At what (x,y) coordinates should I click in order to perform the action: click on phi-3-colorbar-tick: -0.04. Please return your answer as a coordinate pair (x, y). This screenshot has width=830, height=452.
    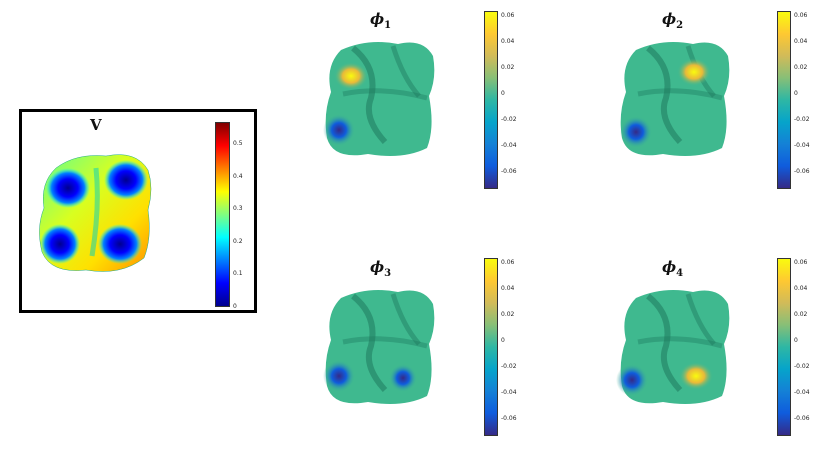
    Looking at the image, I should click on (509, 392).